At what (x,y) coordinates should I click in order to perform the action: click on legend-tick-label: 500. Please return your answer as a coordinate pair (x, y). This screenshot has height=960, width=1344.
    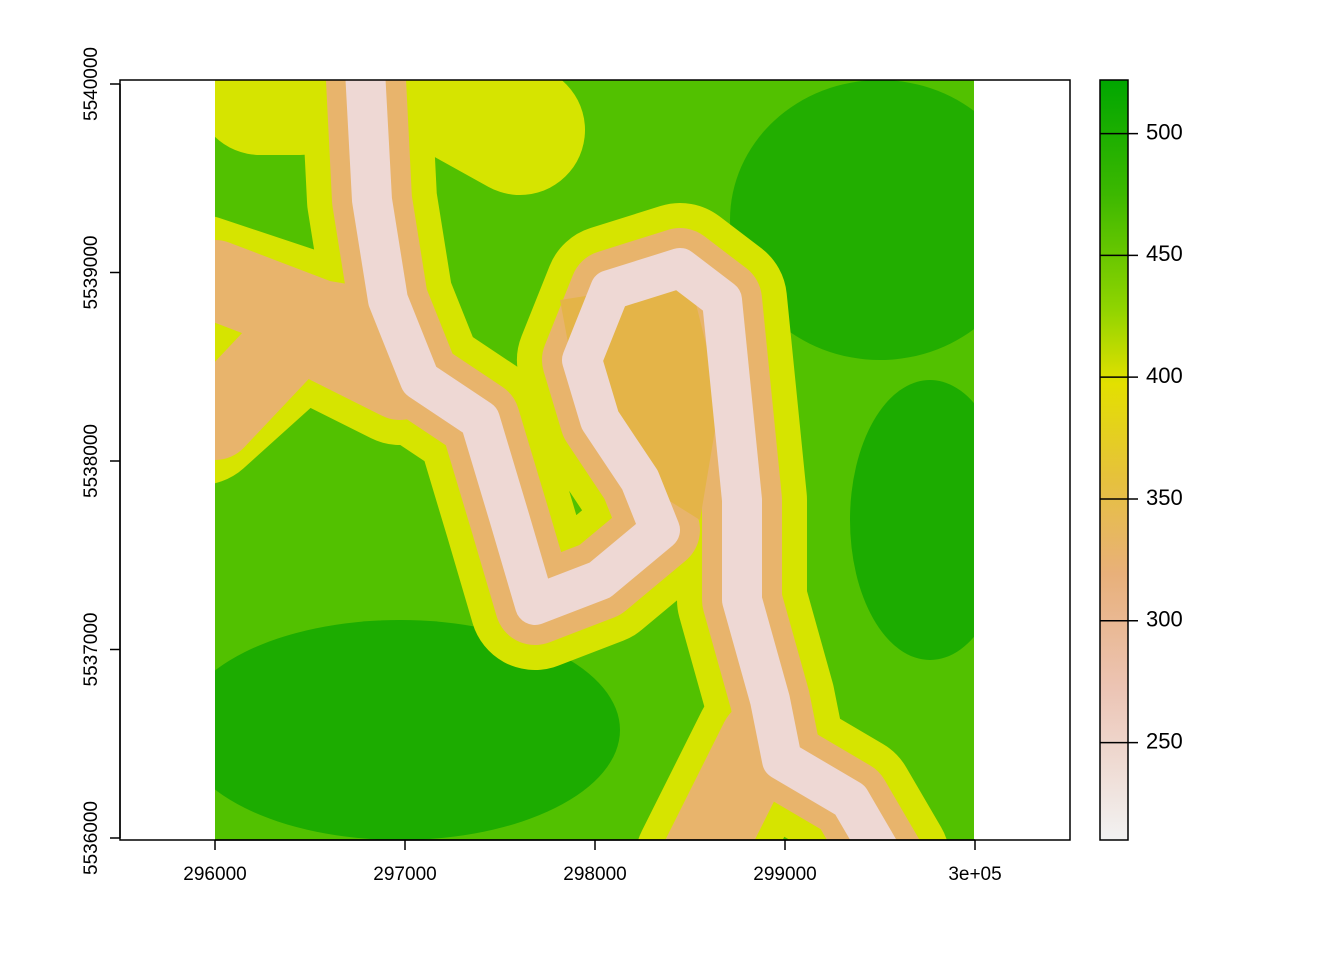
    Looking at the image, I should click on (1164, 131).